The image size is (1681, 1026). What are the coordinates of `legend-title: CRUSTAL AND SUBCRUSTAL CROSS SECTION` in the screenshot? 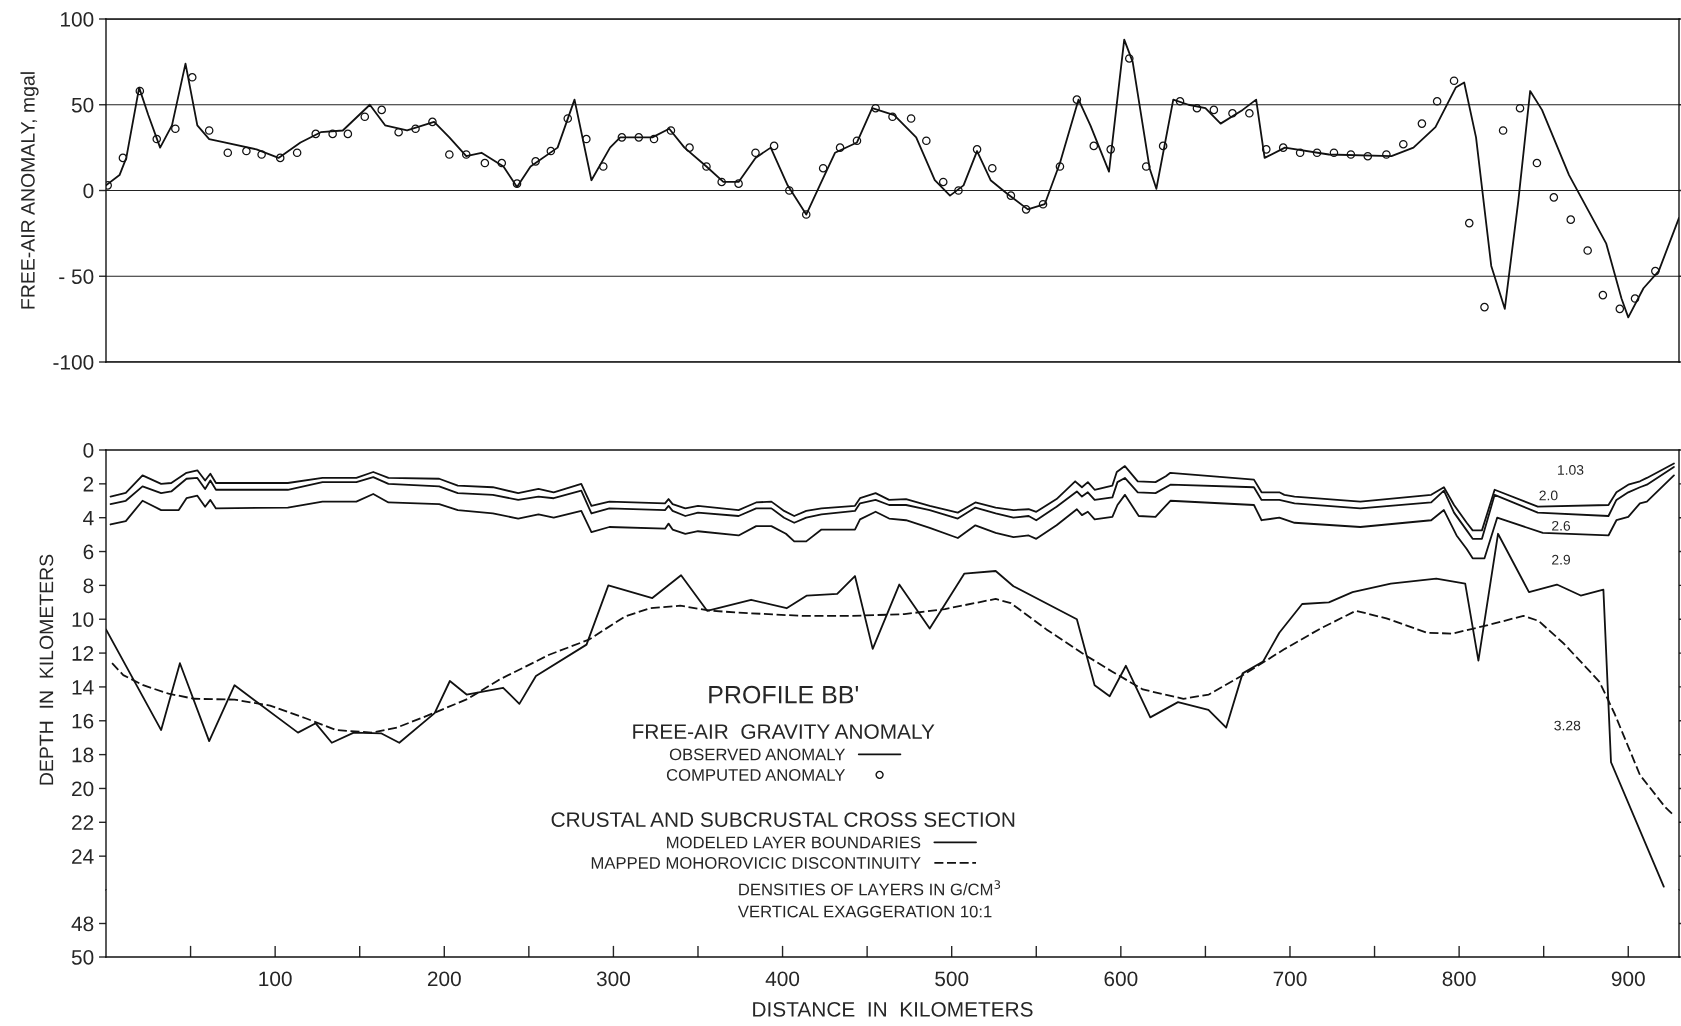 It's located at (783, 819).